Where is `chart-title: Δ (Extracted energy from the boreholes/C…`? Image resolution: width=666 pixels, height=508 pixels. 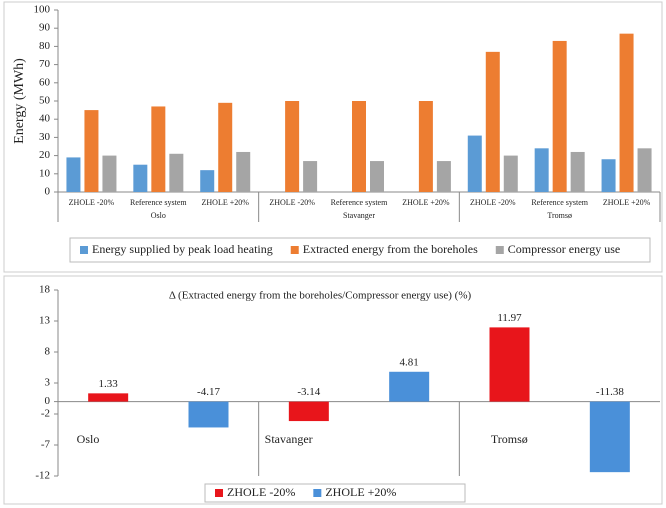
chart-title: Δ (Extracted energy from the boreholes/C… is located at coordinates (320, 296).